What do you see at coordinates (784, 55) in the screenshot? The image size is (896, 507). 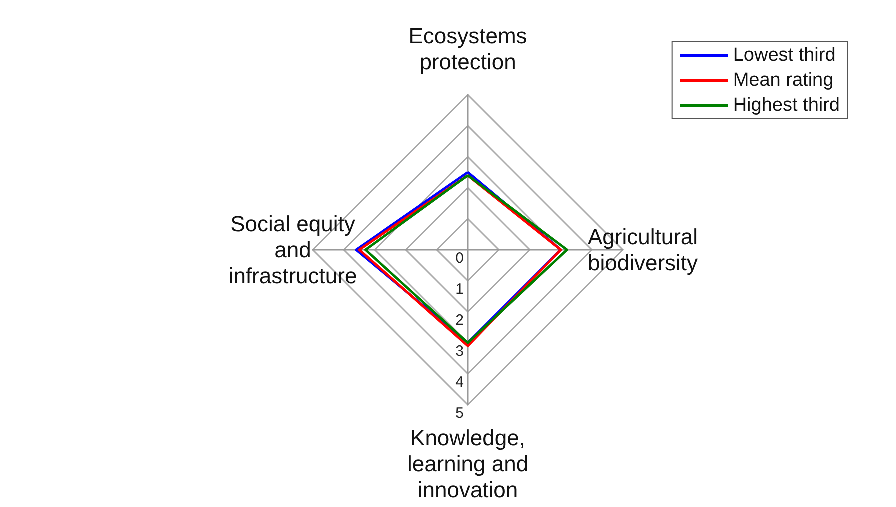 I see `legend-label: Lowest third` at bounding box center [784, 55].